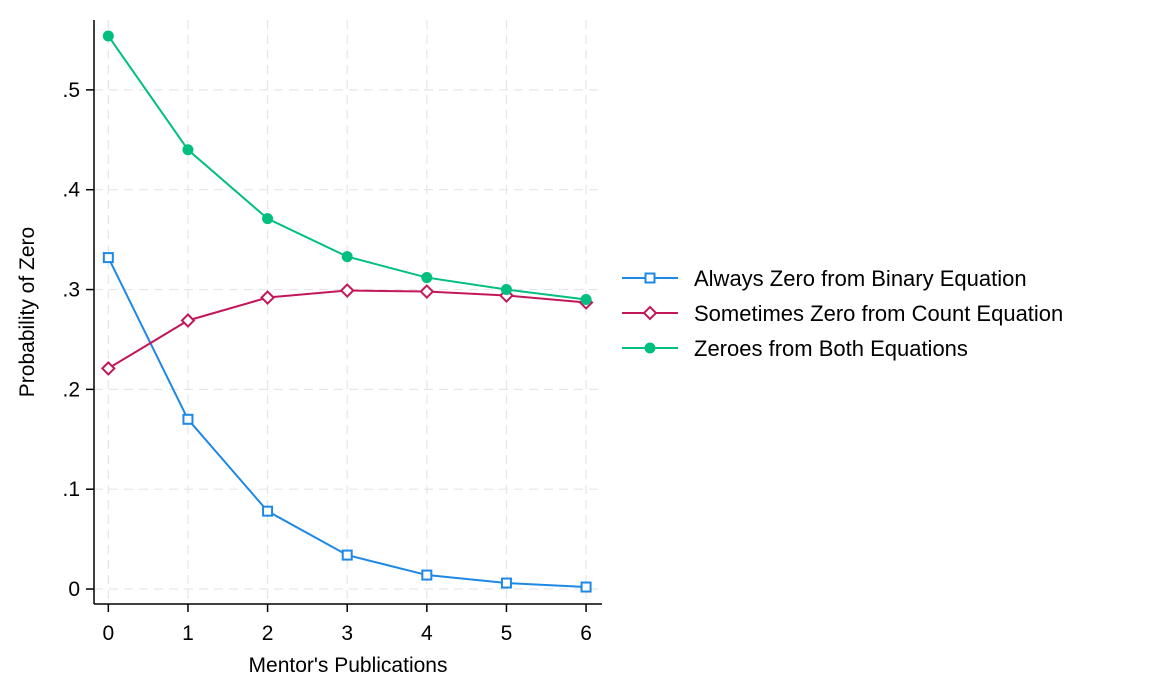 The height and width of the screenshot is (700, 1159). Describe the element at coordinates (586, 633) in the screenshot. I see `x-tick-label: 6` at that location.